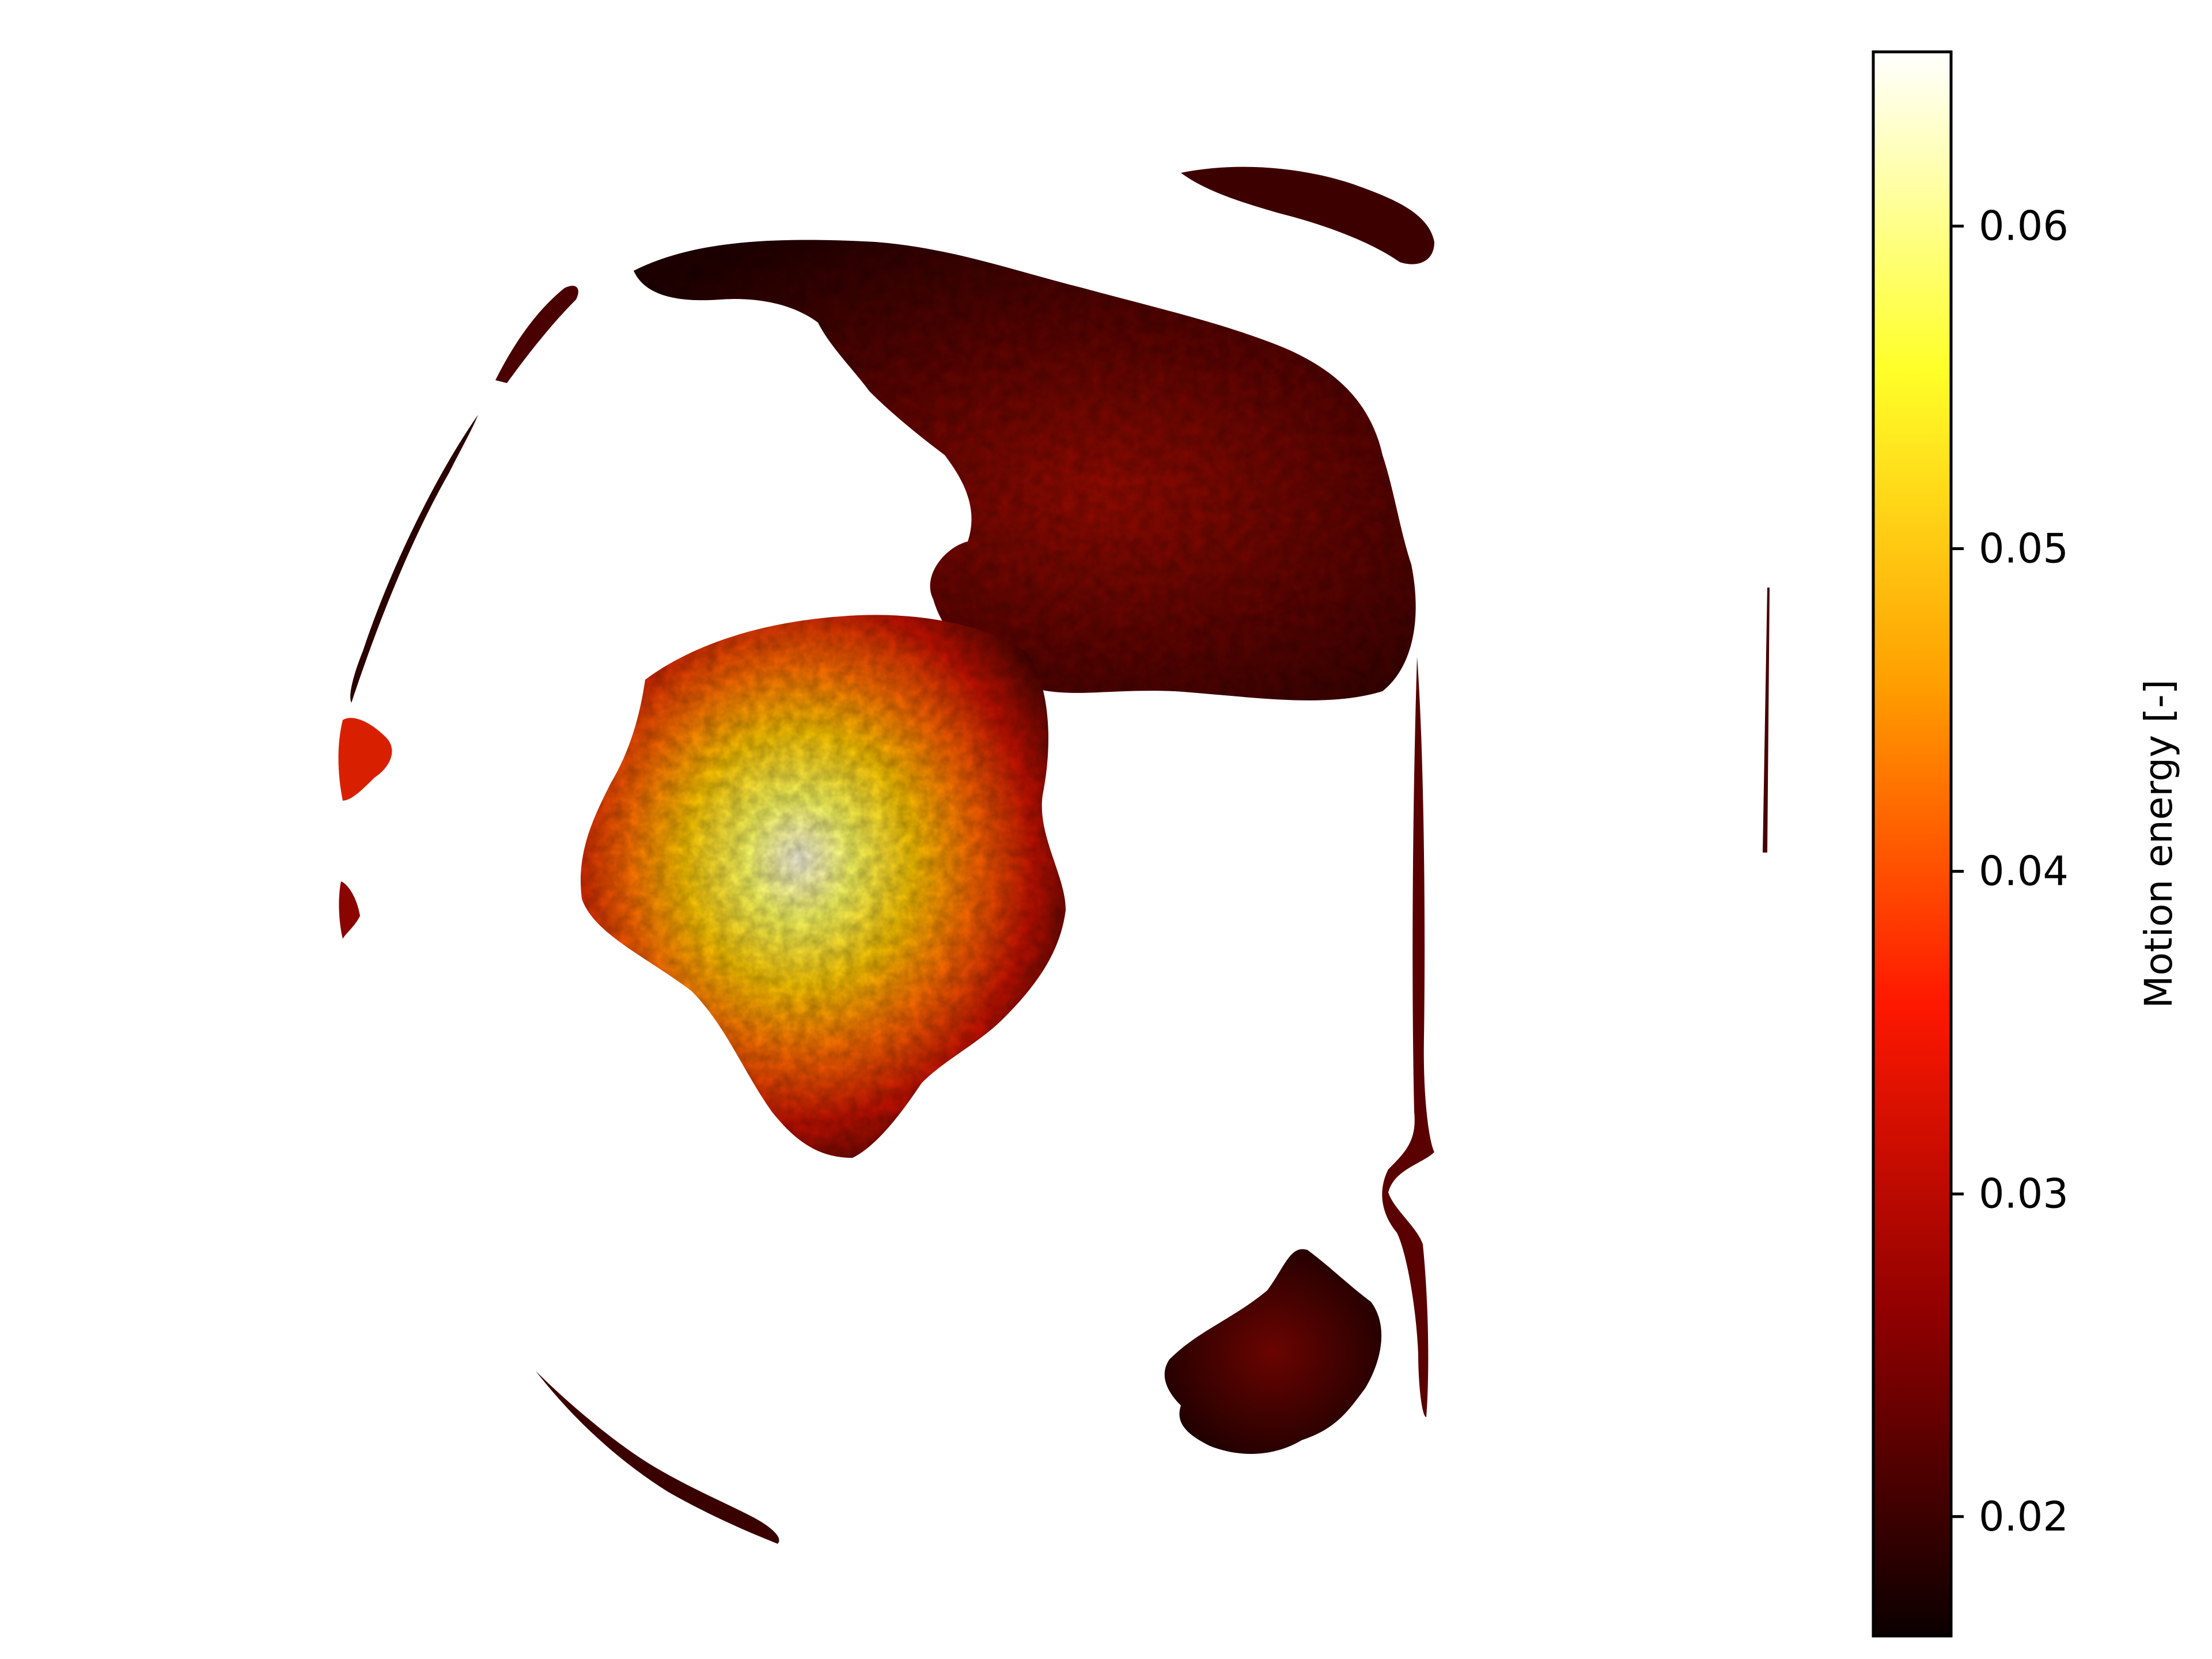 Image resolution: width=2212 pixels, height=1659 pixels. Describe the element at coordinates (1408, 1037) in the screenshot. I see `heatmap-region-right-streak` at that location.